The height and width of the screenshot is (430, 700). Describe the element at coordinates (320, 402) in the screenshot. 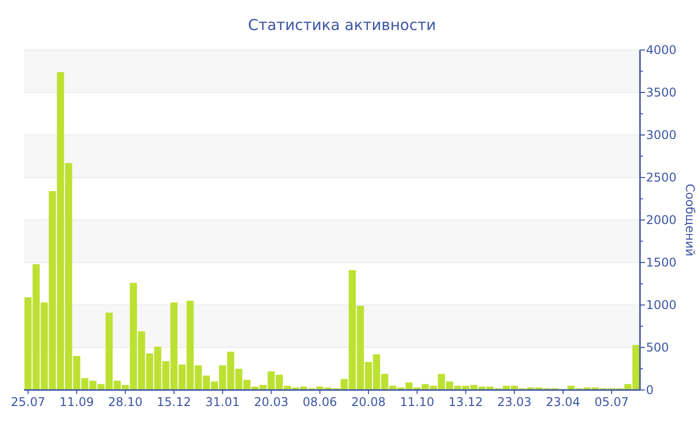

I see `x-tick-label: 08.06` at that location.